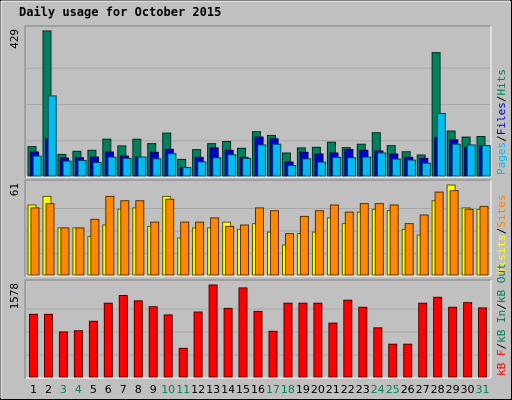 This screenshot has width=512, height=400. I want to click on legend-top: Pages/Files/Hits, so click(501, 122).